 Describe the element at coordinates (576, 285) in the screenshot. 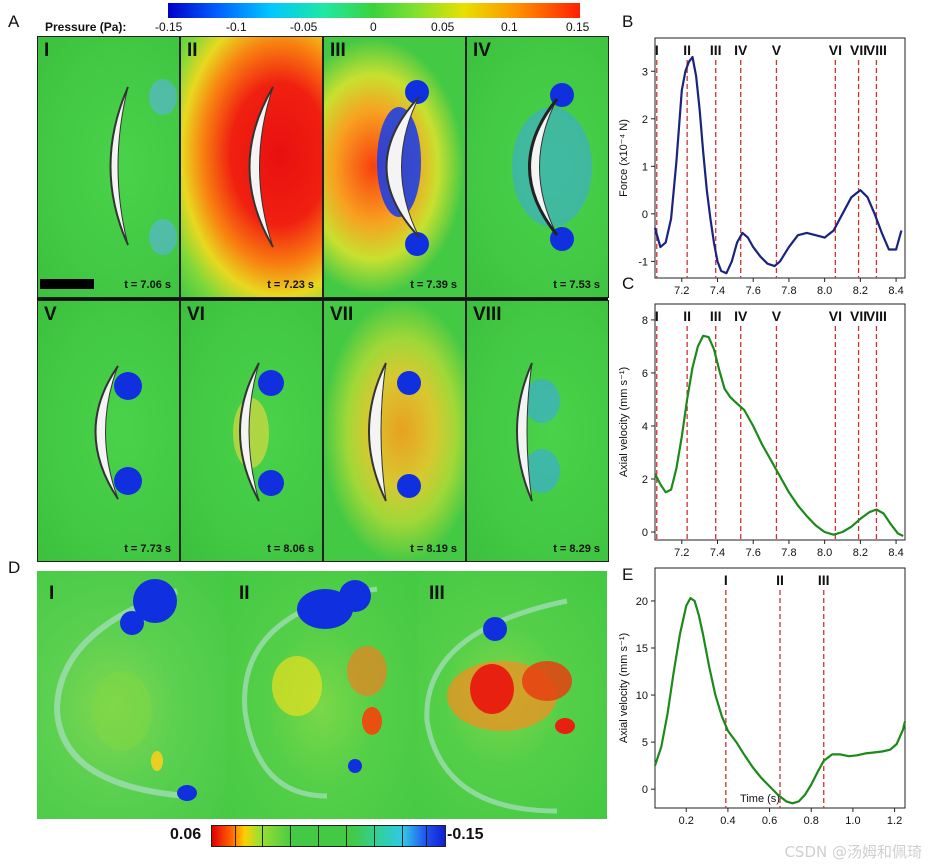

I see `tile-time-4: t = 7.53 s` at that location.